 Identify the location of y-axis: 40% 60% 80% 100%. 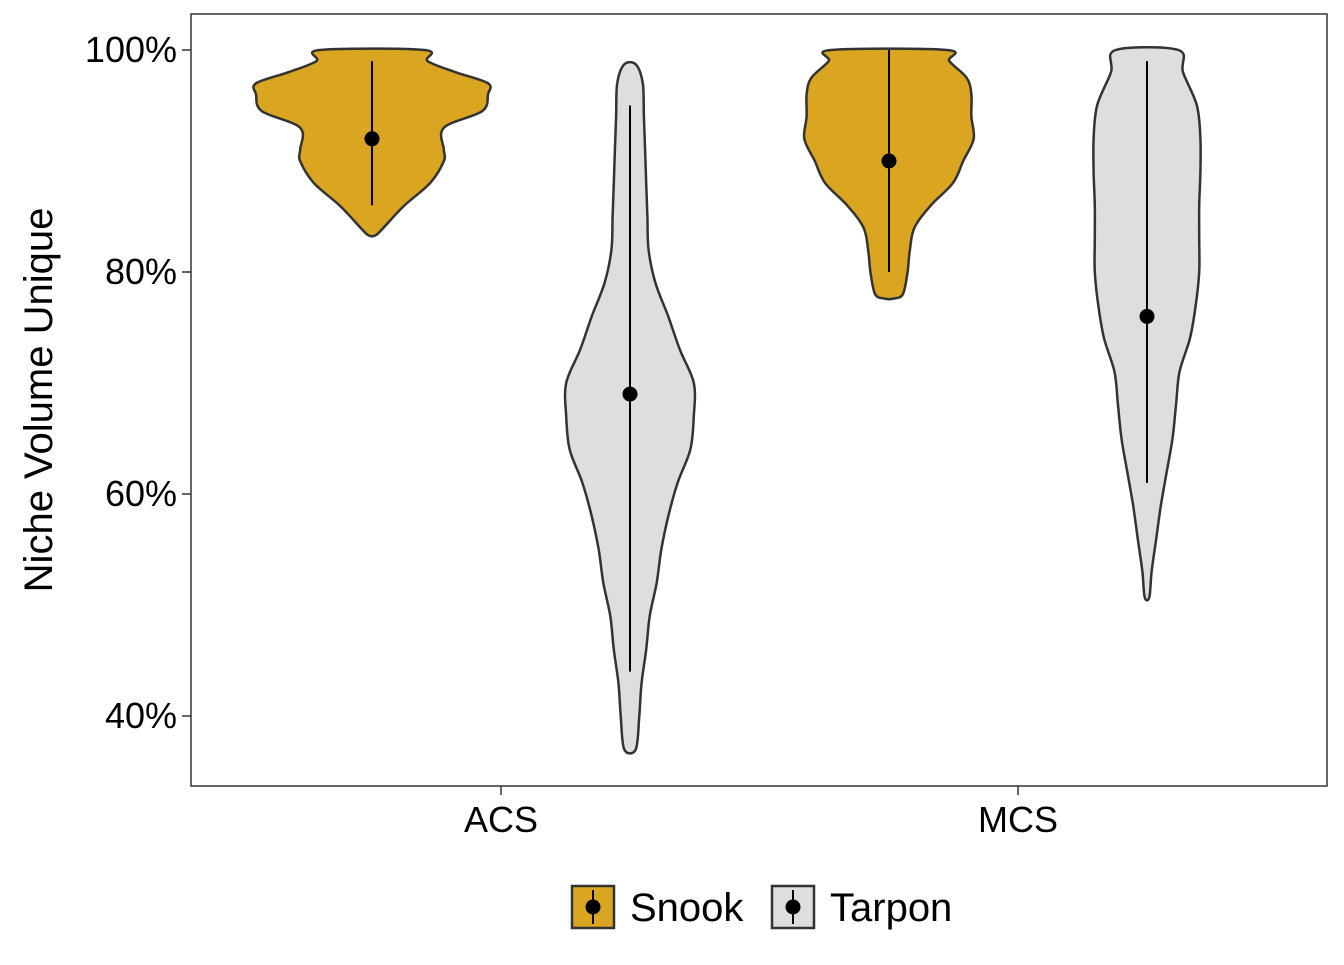
(138, 382).